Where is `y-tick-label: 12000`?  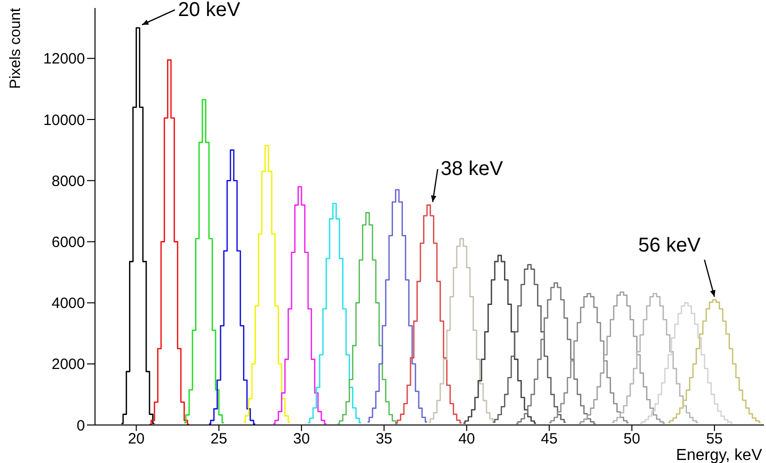 y-tick-label: 12000 is located at coordinates (64, 59).